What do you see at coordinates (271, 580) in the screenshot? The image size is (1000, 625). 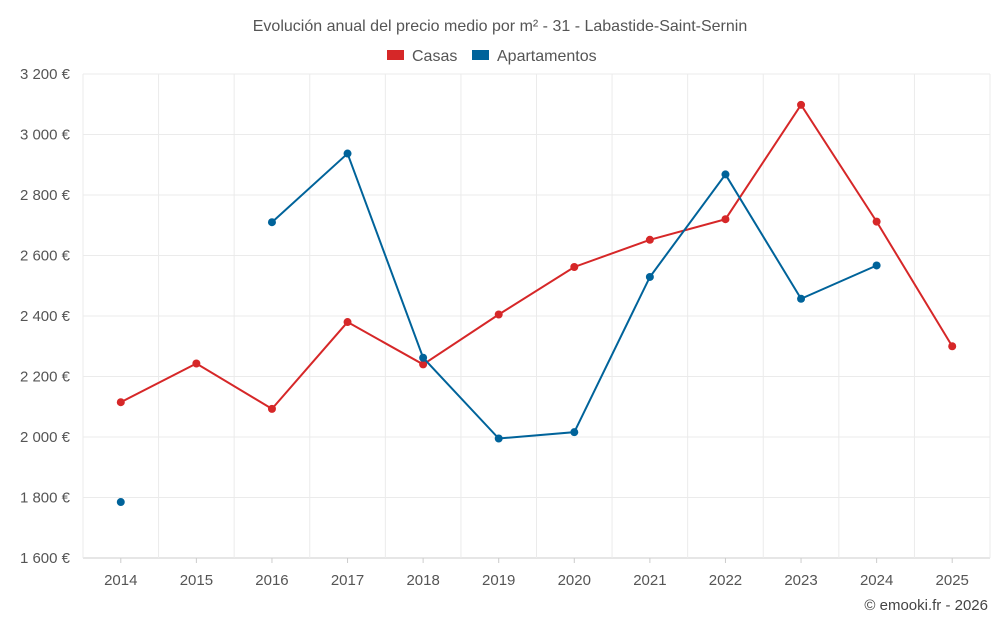 I see `x-tick-label: 2016` at bounding box center [271, 580].